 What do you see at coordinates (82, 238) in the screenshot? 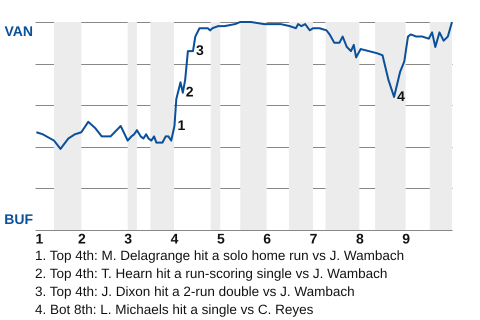
I see `x-tick-label: 2` at bounding box center [82, 238].